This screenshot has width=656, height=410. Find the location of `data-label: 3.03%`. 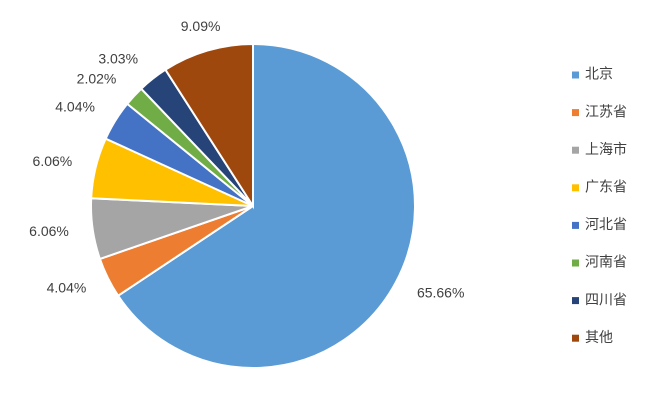

data-label: 3.03% is located at coordinates (118, 58).